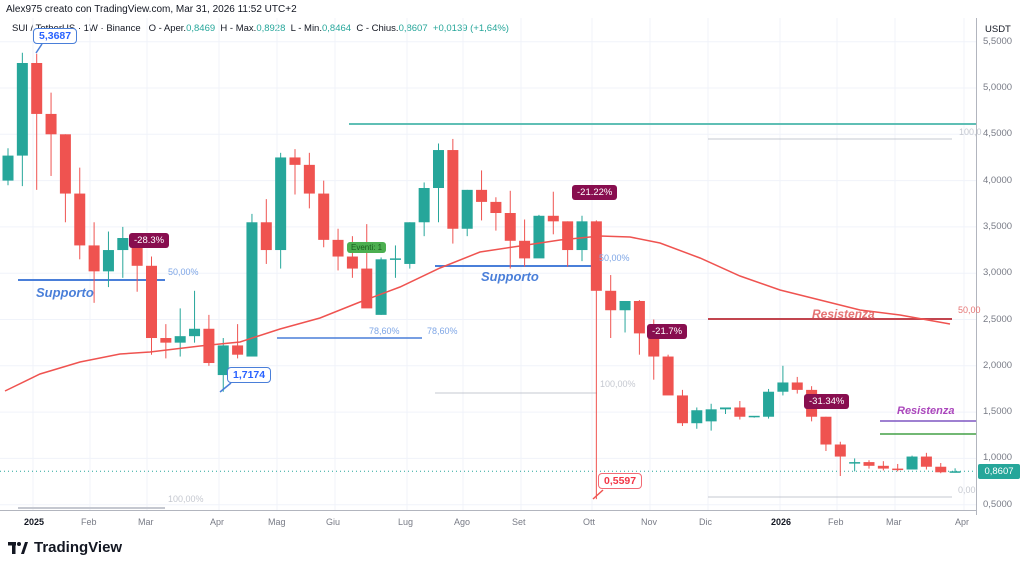  I want to click on price-axis, so click(1000, 266).